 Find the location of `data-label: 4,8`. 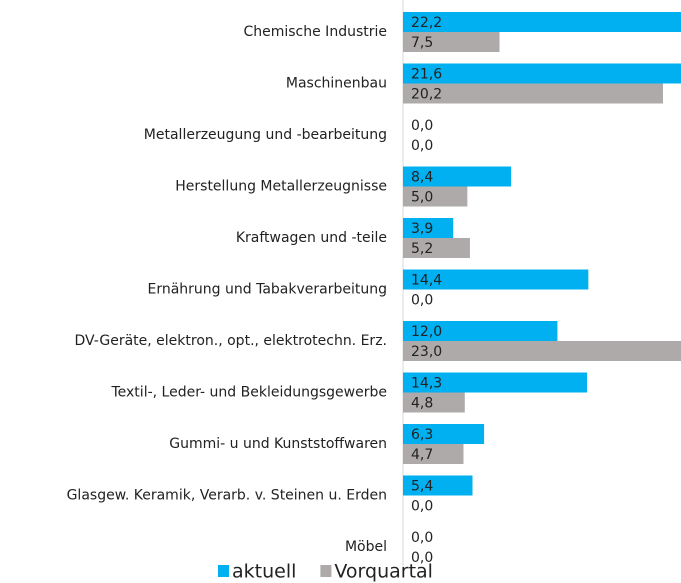

data-label: 4,8 is located at coordinates (422, 404).